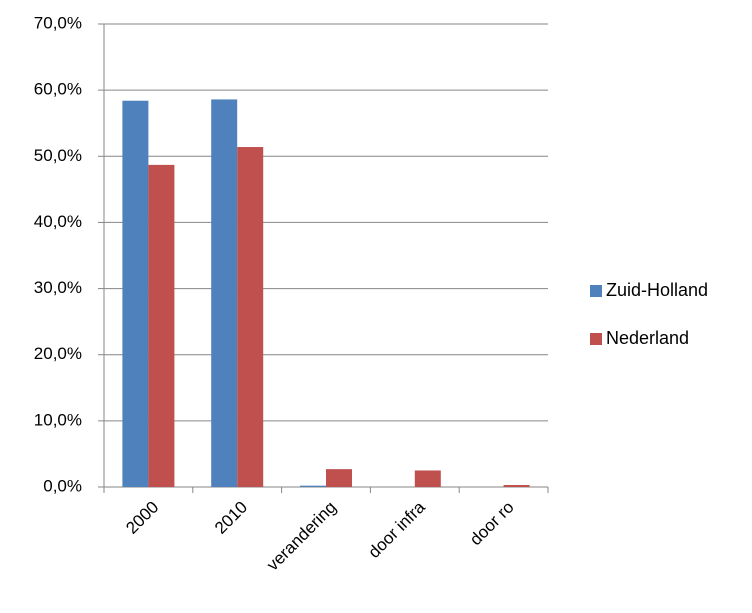 The image size is (752, 613). I want to click on x-tick-label: door ro, so click(492, 524).